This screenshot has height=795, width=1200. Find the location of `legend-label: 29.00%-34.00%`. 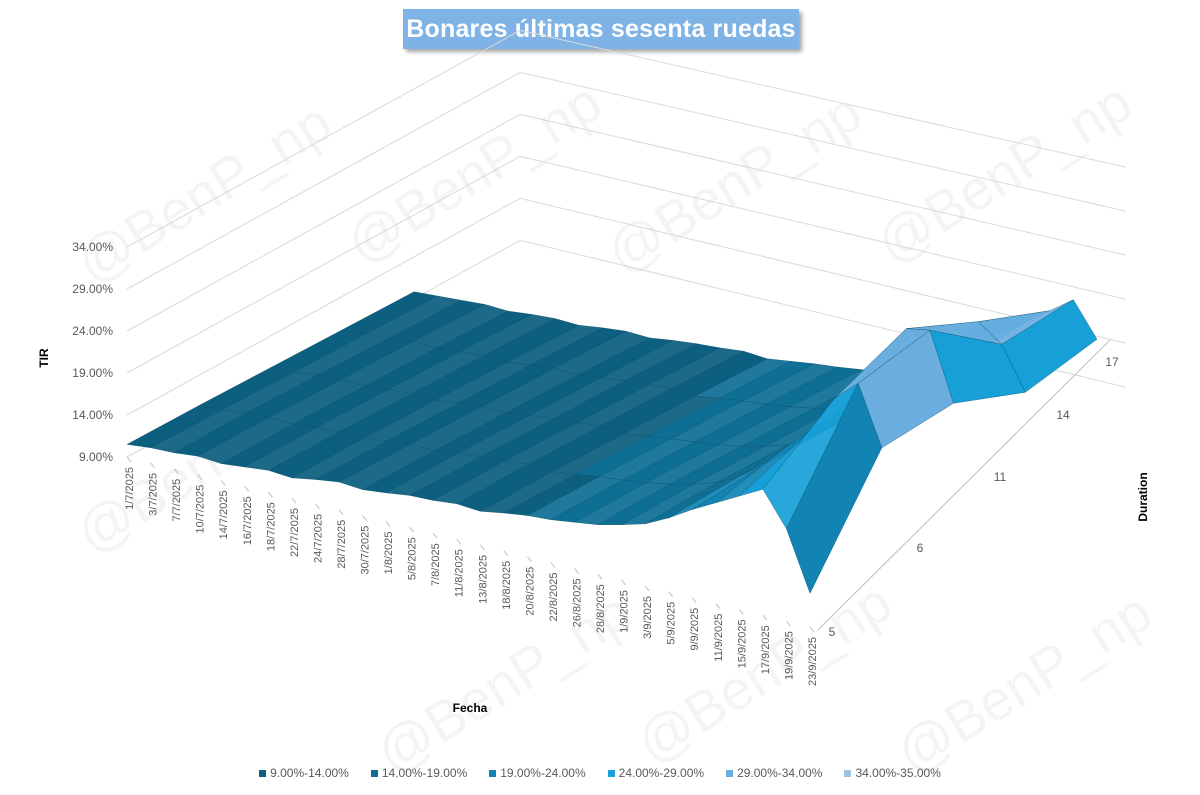

legend-label: 29.00%-34.00% is located at coordinates (780, 773).